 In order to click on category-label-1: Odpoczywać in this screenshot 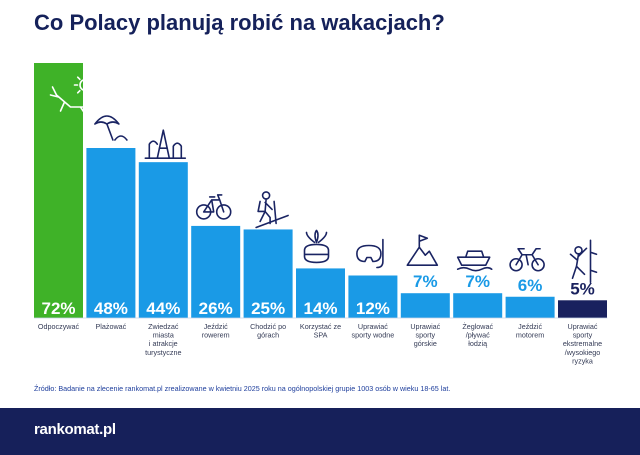, I will do `click(59, 326)`.